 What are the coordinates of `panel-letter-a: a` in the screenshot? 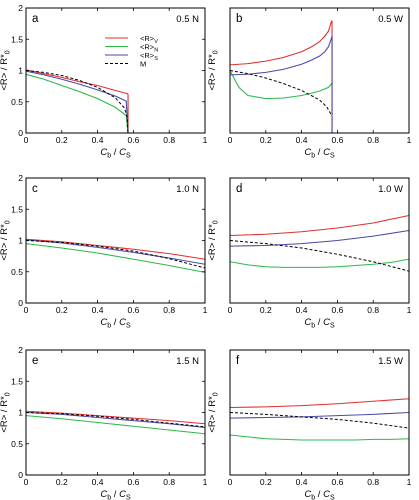 It's located at (35, 19).